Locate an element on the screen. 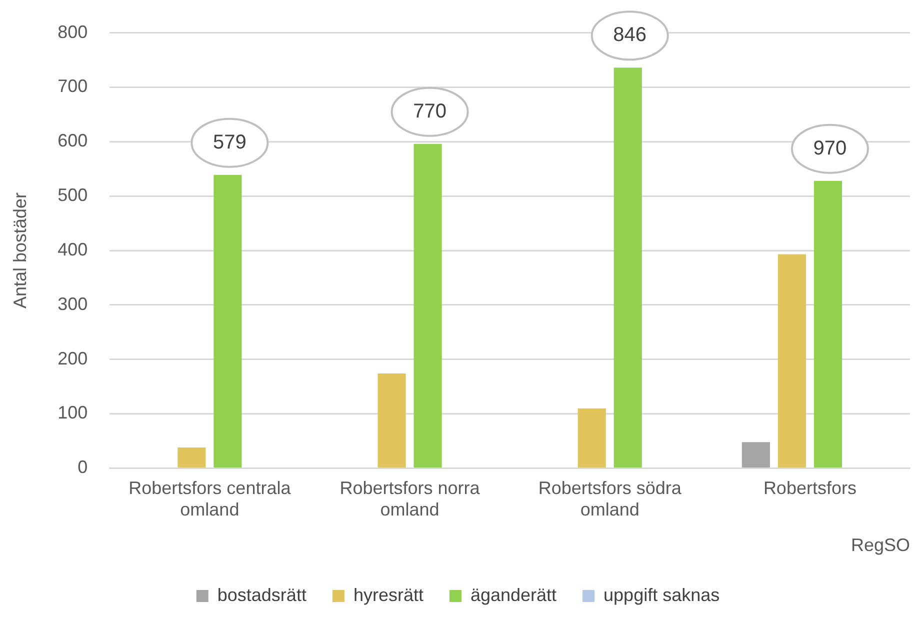 This screenshot has width=924, height=621. legend-label: bostadsrätt is located at coordinates (261, 594).